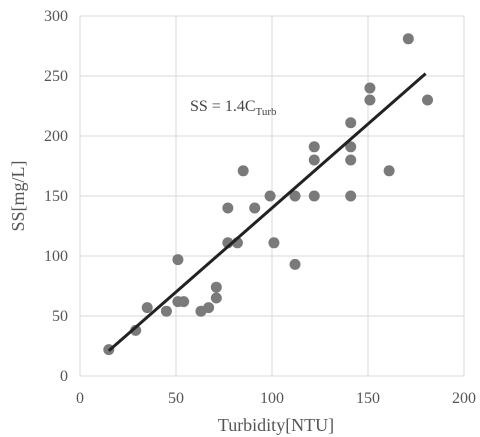 The image size is (480, 437). I want to click on equation-annotation: SS = 1.4CTurb, so click(233, 108).